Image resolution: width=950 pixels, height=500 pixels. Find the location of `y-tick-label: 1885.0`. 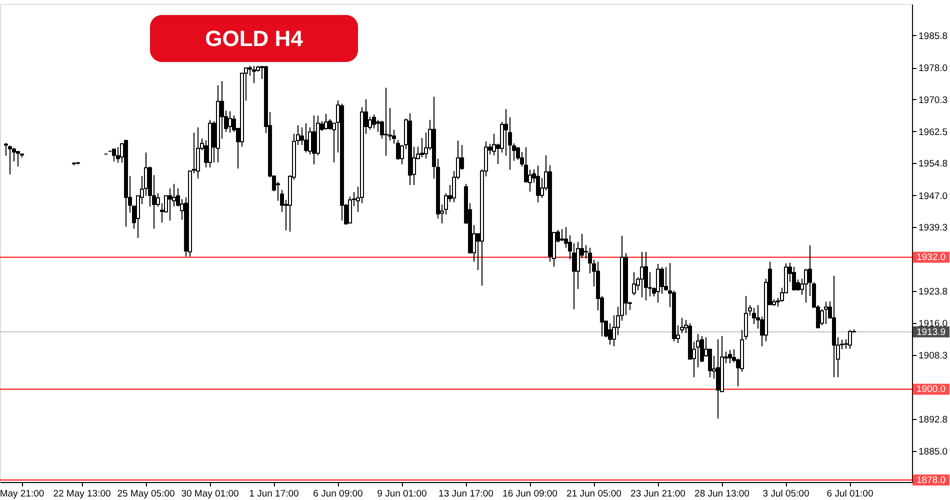

y-tick-label: 1885.0 is located at coordinates (933, 452).